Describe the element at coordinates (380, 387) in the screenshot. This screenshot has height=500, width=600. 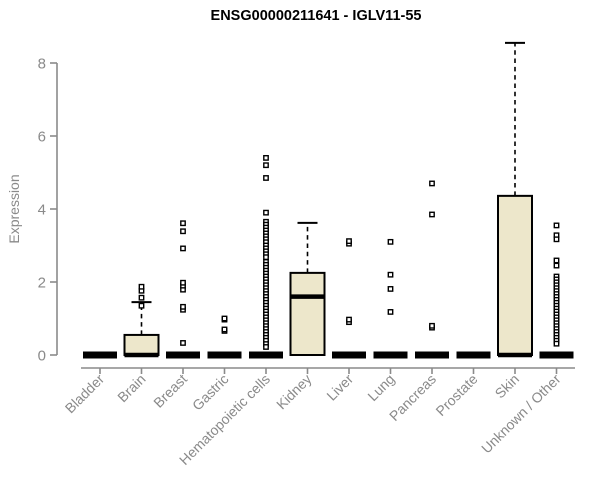
I see `x-tick-label-lung: Lung` at that location.